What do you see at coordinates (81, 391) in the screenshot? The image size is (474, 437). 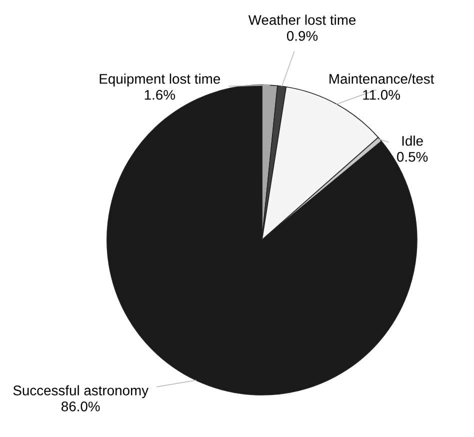 I see `slice-label: Successful astronomy` at bounding box center [81, 391].